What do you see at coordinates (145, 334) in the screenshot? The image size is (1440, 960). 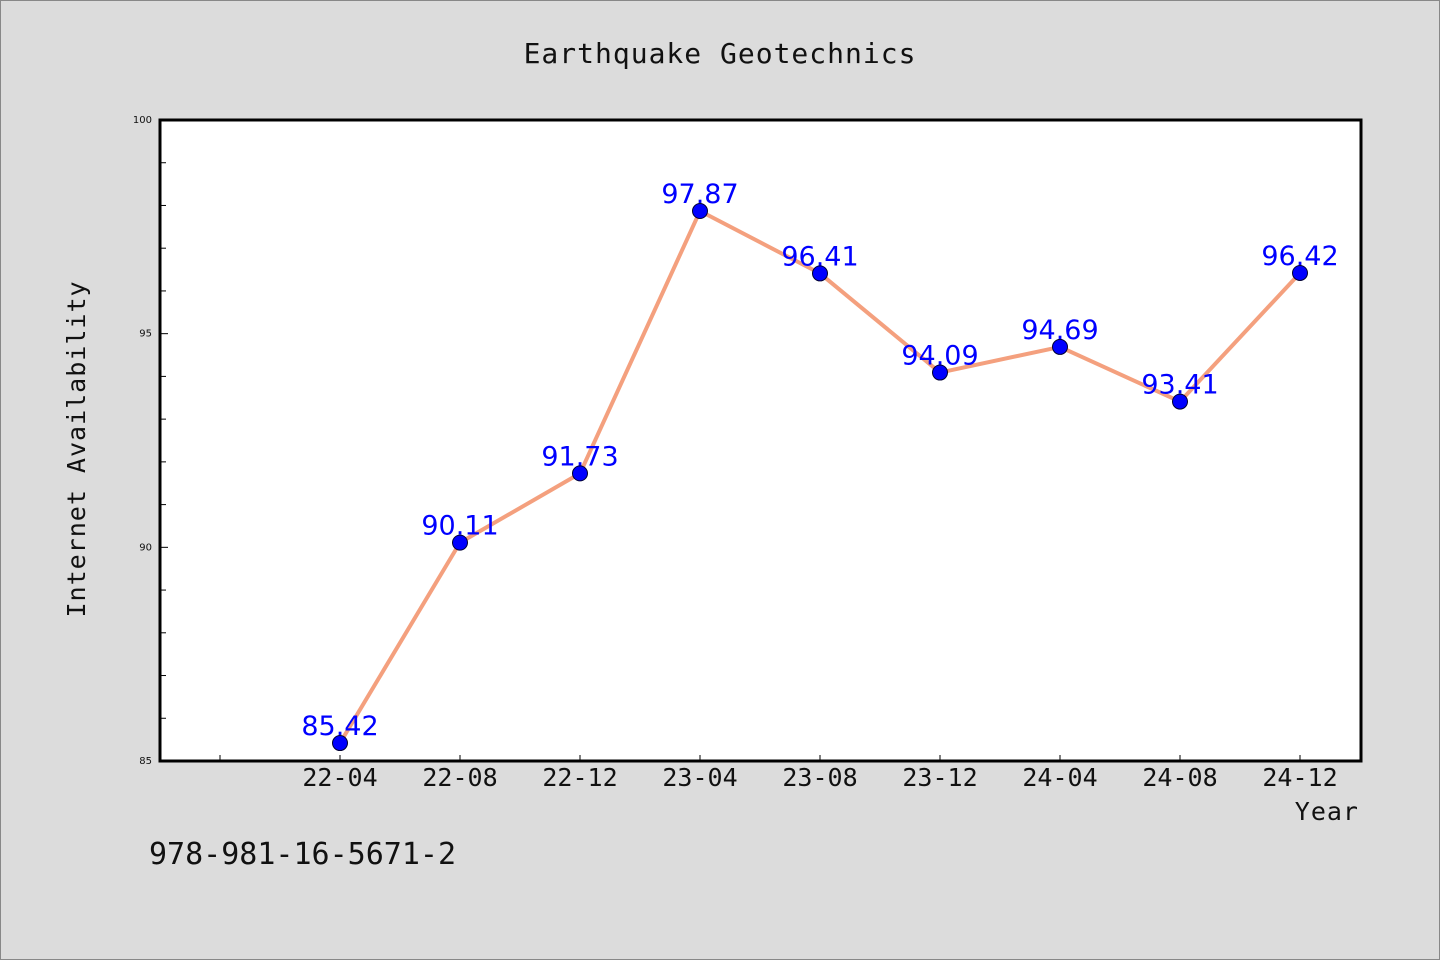 I see `y-tick-label: 95` at bounding box center [145, 334].